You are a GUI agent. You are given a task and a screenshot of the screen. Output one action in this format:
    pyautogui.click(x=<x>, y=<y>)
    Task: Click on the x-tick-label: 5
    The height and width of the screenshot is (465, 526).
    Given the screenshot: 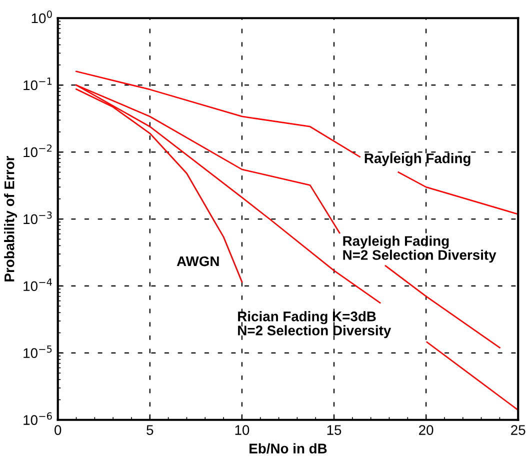 What is the action you would take?
    pyautogui.click(x=150, y=430)
    